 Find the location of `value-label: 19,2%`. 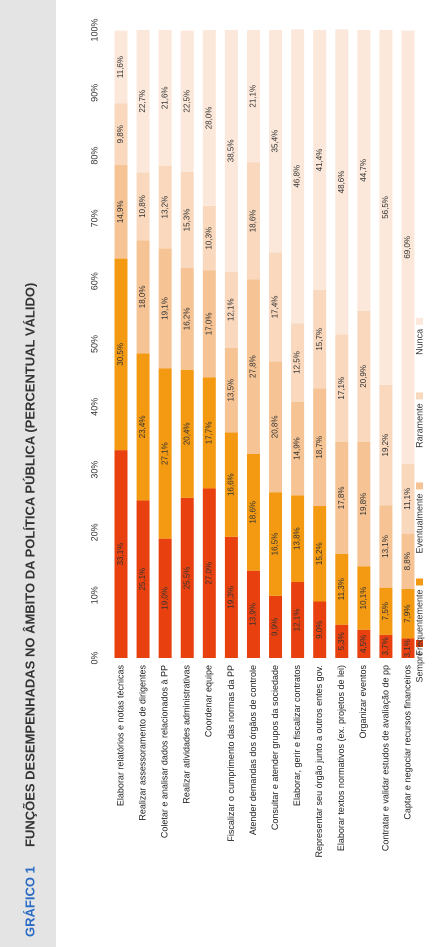

value-label: 19,2% is located at coordinates (385, 445).